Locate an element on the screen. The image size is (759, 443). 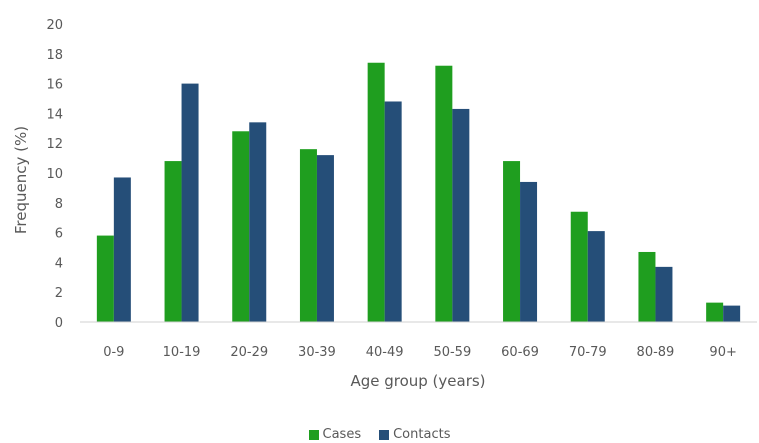
legend-swatch-cases is located at coordinates (313, 434).